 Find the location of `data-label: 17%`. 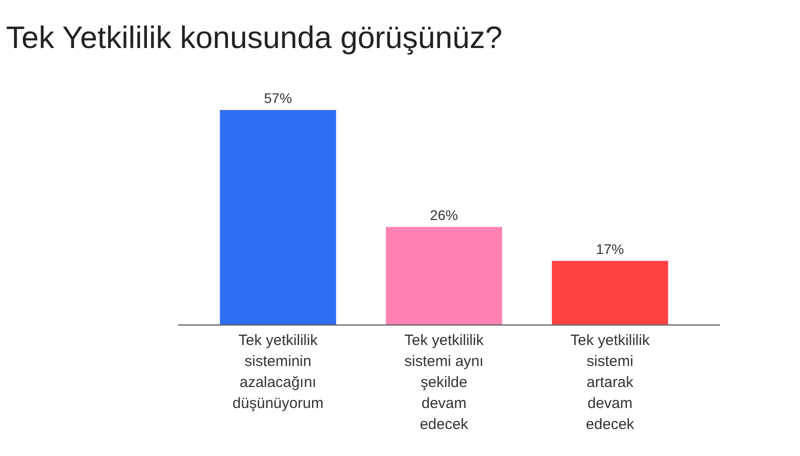

data-label: 17% is located at coordinates (610, 248).